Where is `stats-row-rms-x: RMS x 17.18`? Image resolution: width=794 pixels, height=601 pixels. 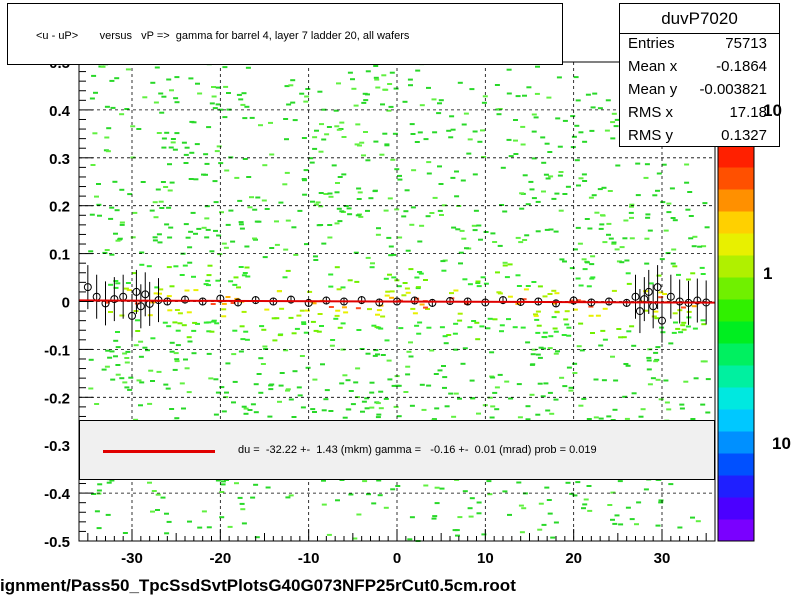 stats-row-rms-x: RMS x 17.18 is located at coordinates (699, 115).